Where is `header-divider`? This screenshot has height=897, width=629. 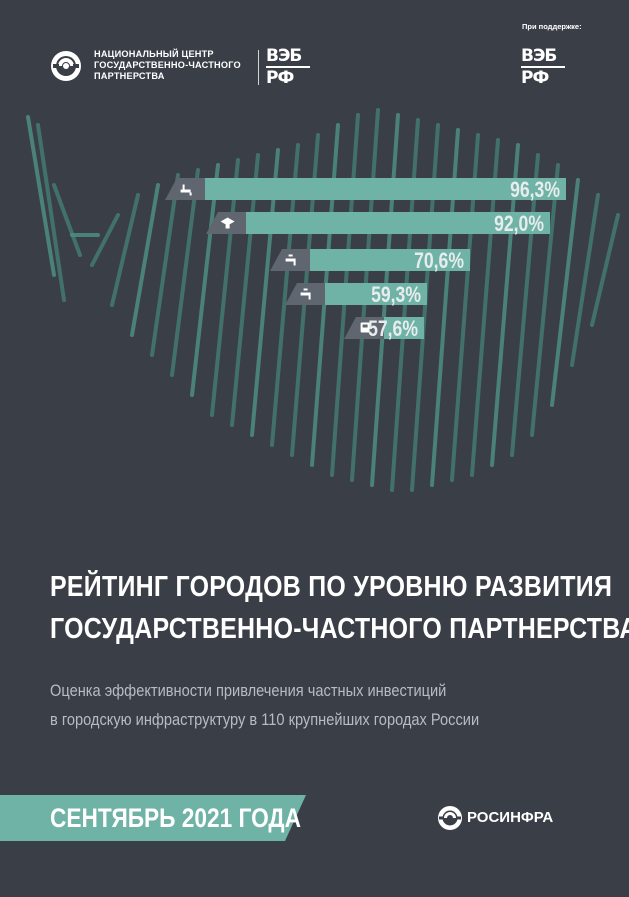 header-divider is located at coordinates (258, 67).